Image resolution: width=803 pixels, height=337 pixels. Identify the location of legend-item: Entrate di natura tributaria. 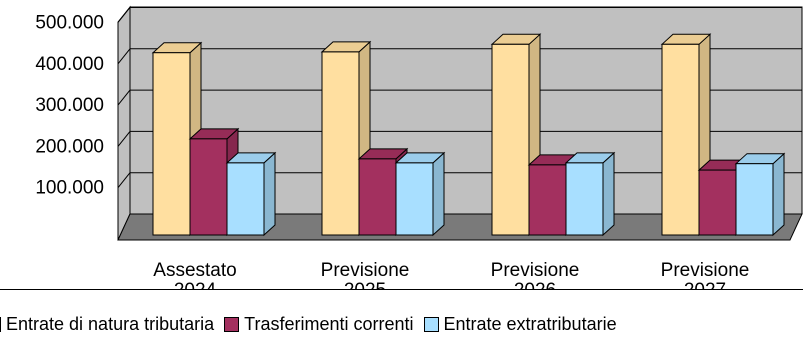
(107, 324).